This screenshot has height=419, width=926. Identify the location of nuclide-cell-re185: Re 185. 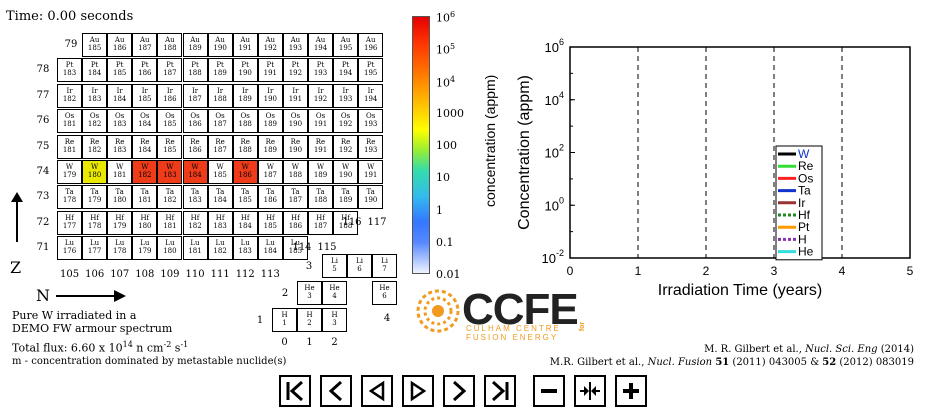
(170, 146).